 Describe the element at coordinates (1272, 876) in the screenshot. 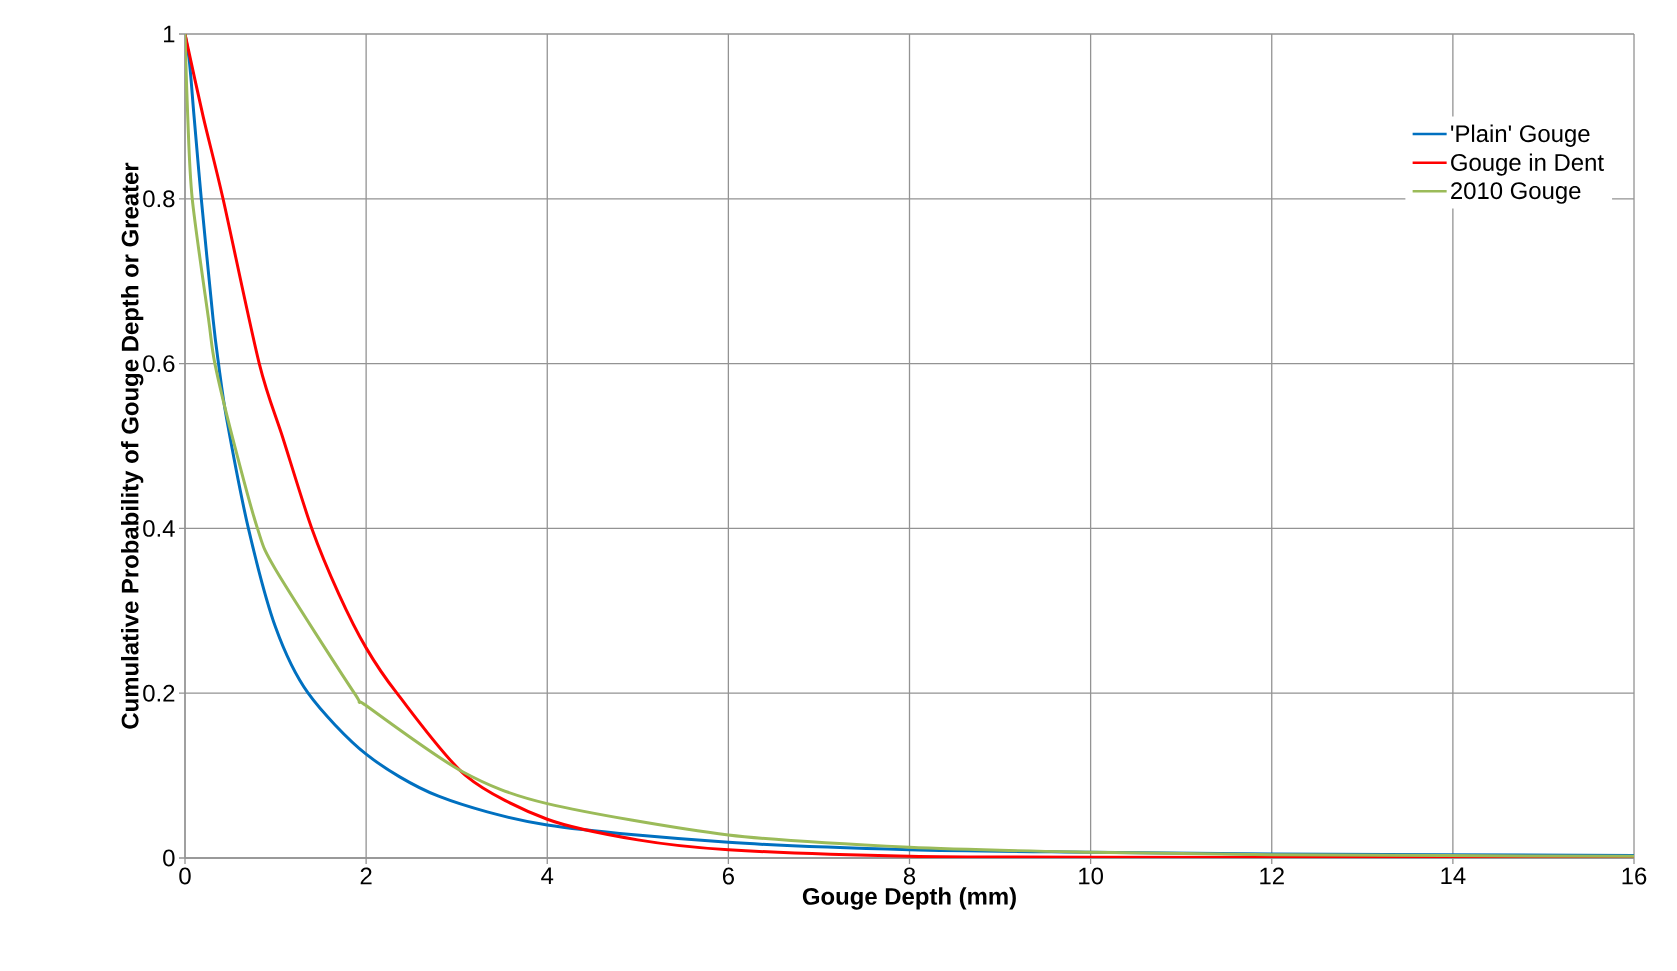

I see `x-tick-label: 12` at that location.